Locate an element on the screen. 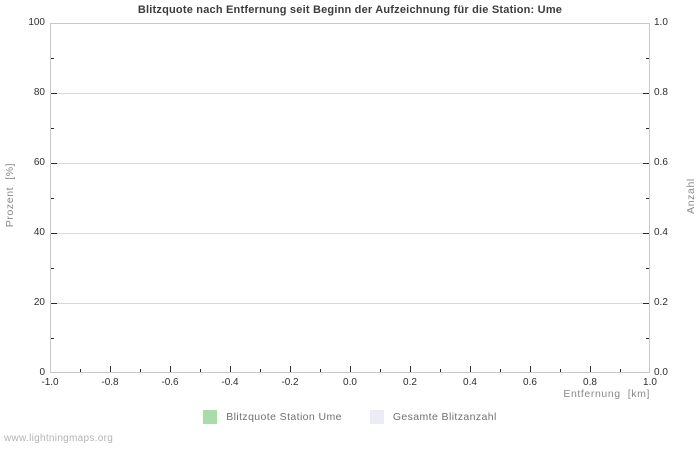  y-left-tick-label: 20 is located at coordinates (39, 302).